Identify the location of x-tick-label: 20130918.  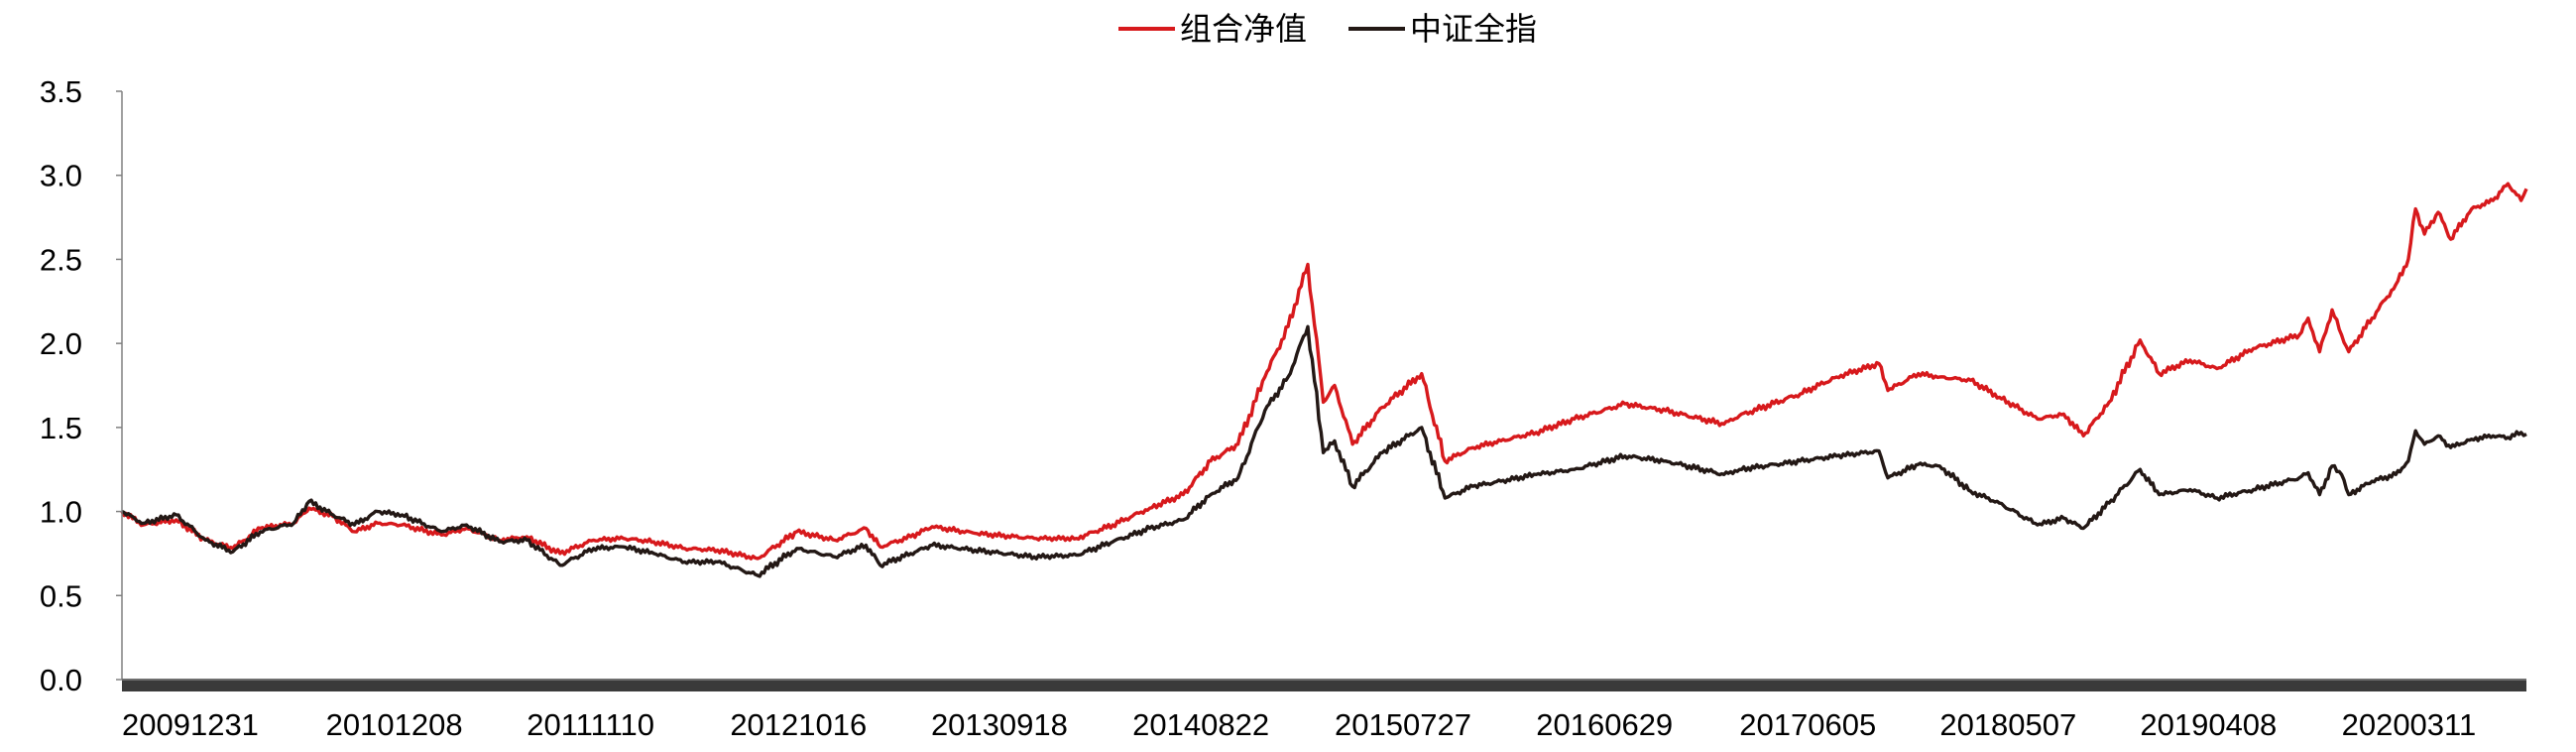
(1000, 725).